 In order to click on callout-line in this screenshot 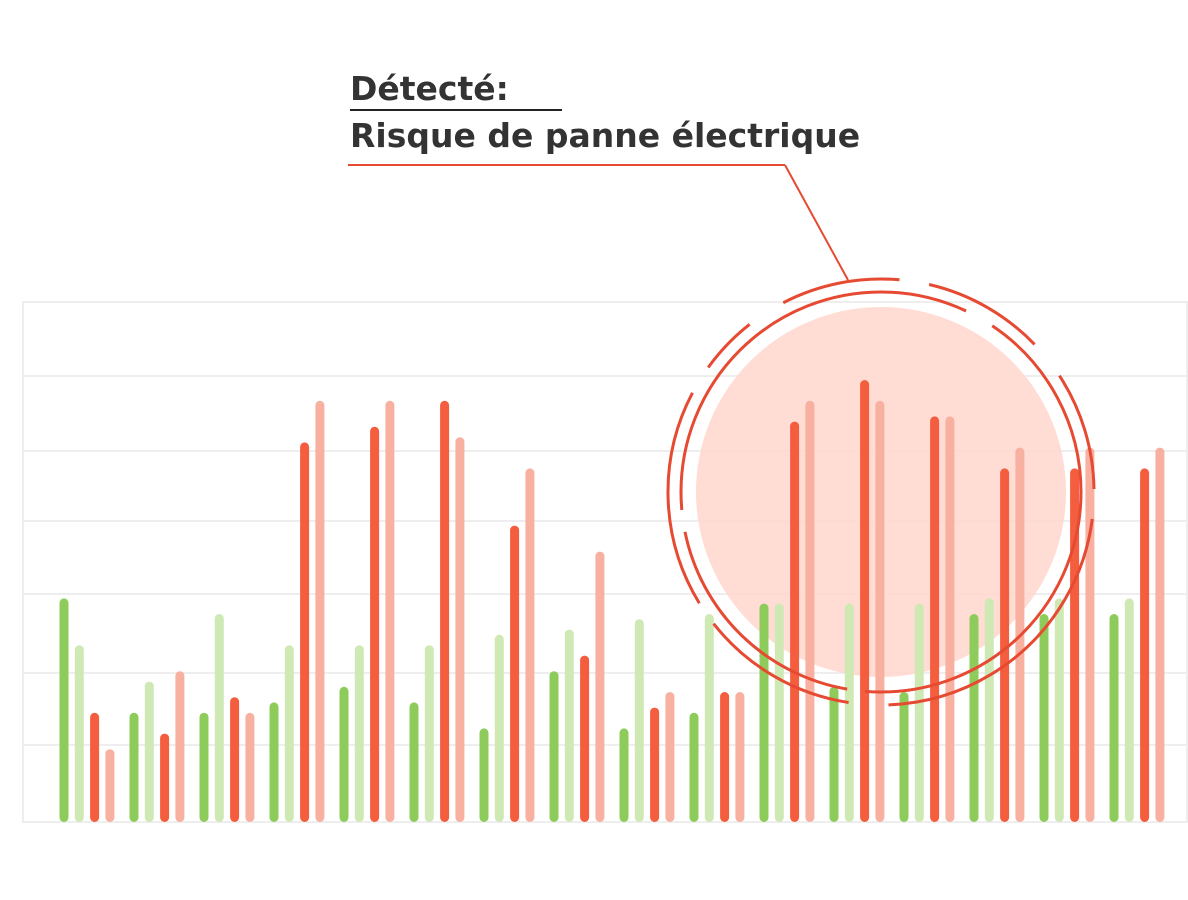, I will do `click(816, 222)`.